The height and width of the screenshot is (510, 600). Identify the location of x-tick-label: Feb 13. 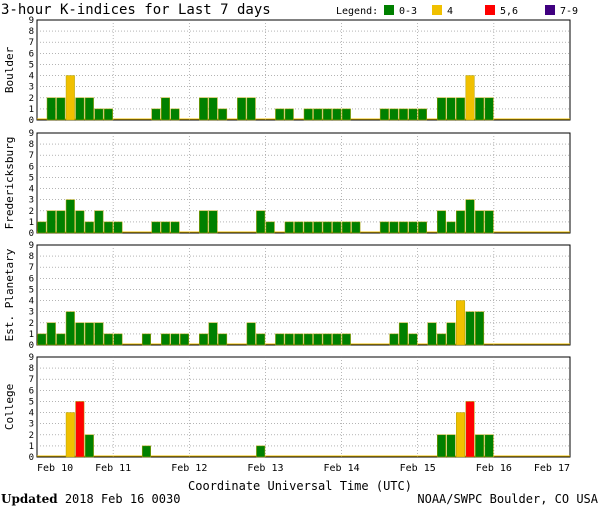
(265, 468).